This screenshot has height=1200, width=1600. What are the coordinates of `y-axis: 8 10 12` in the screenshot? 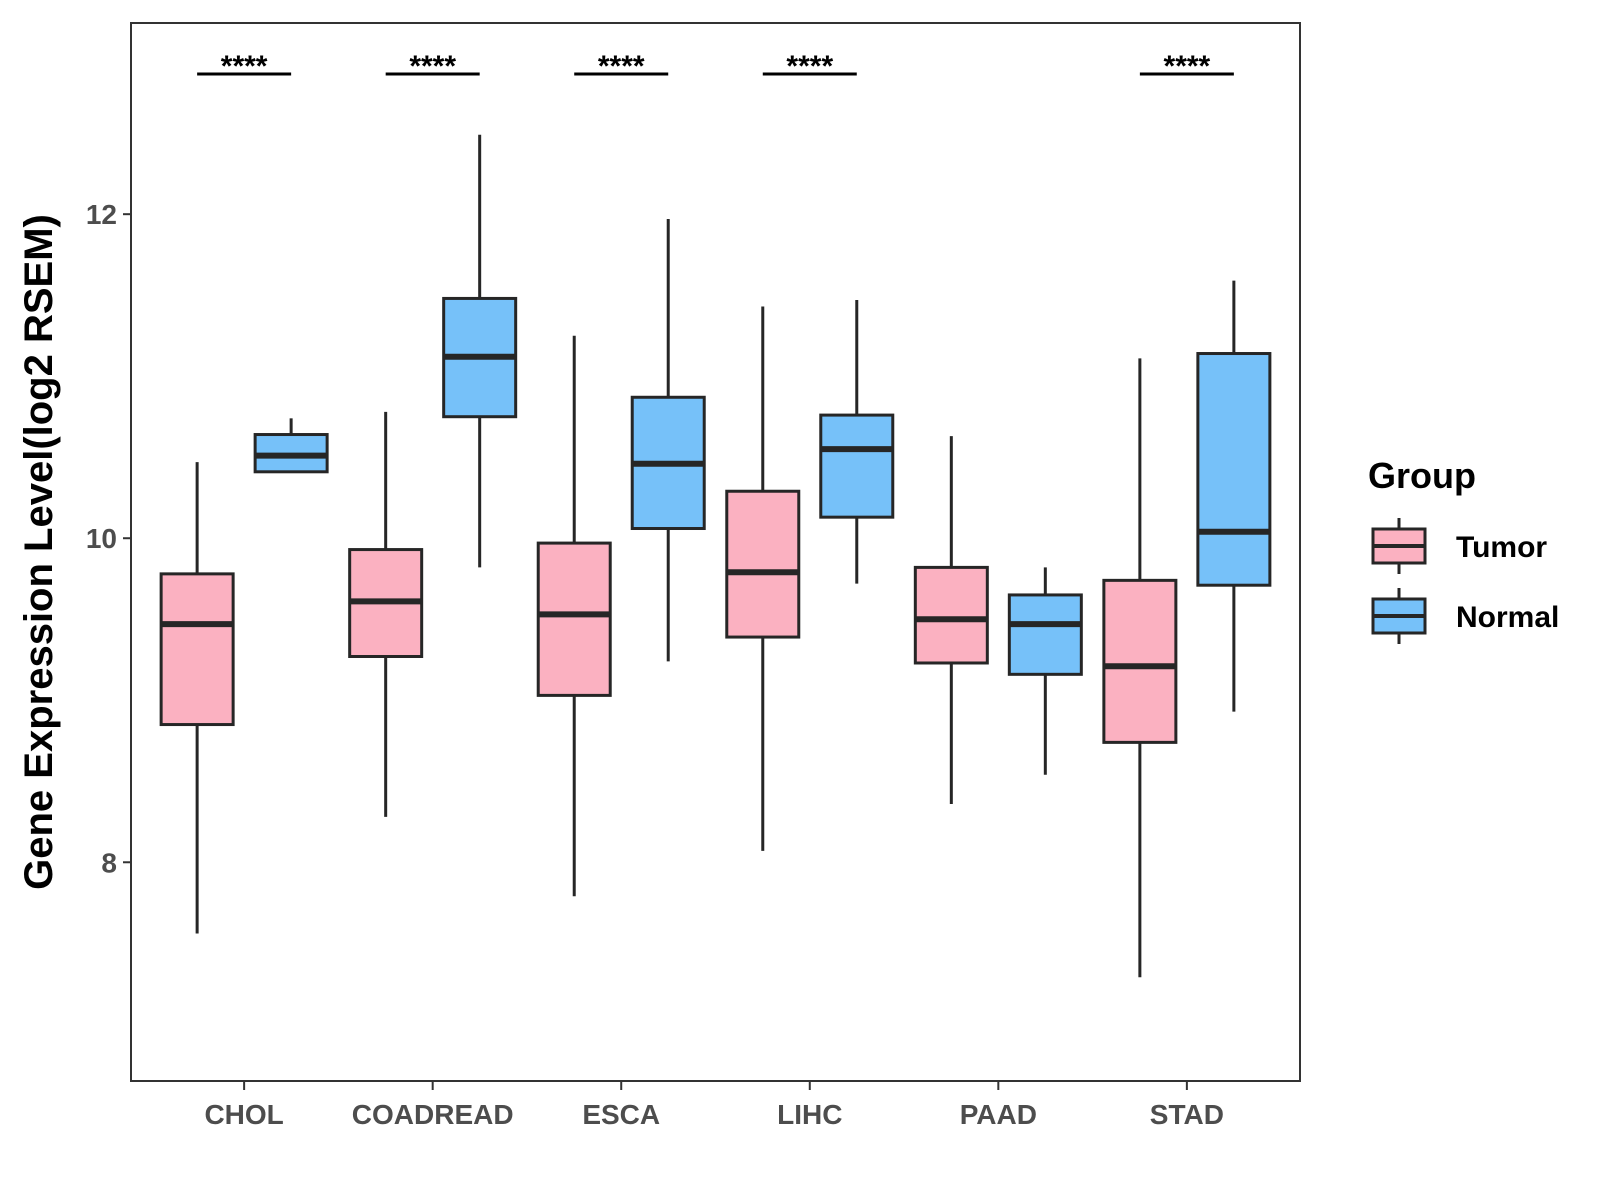 It's located at (108, 538).